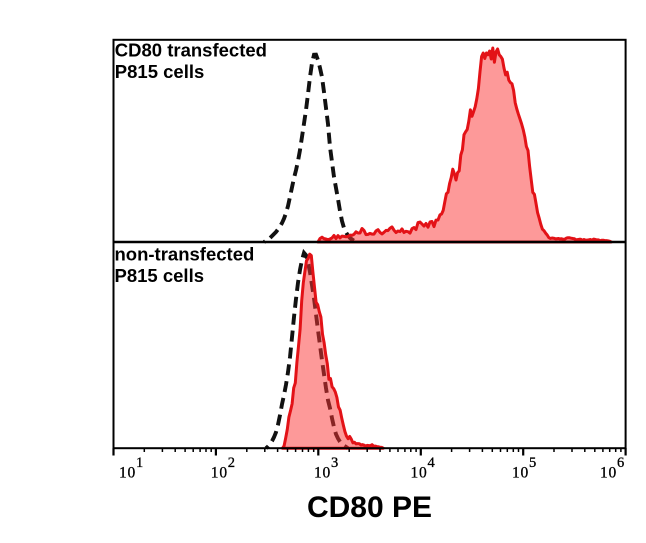 This screenshot has height=543, width=646. I want to click on svg-text: 1, so click(139, 463).